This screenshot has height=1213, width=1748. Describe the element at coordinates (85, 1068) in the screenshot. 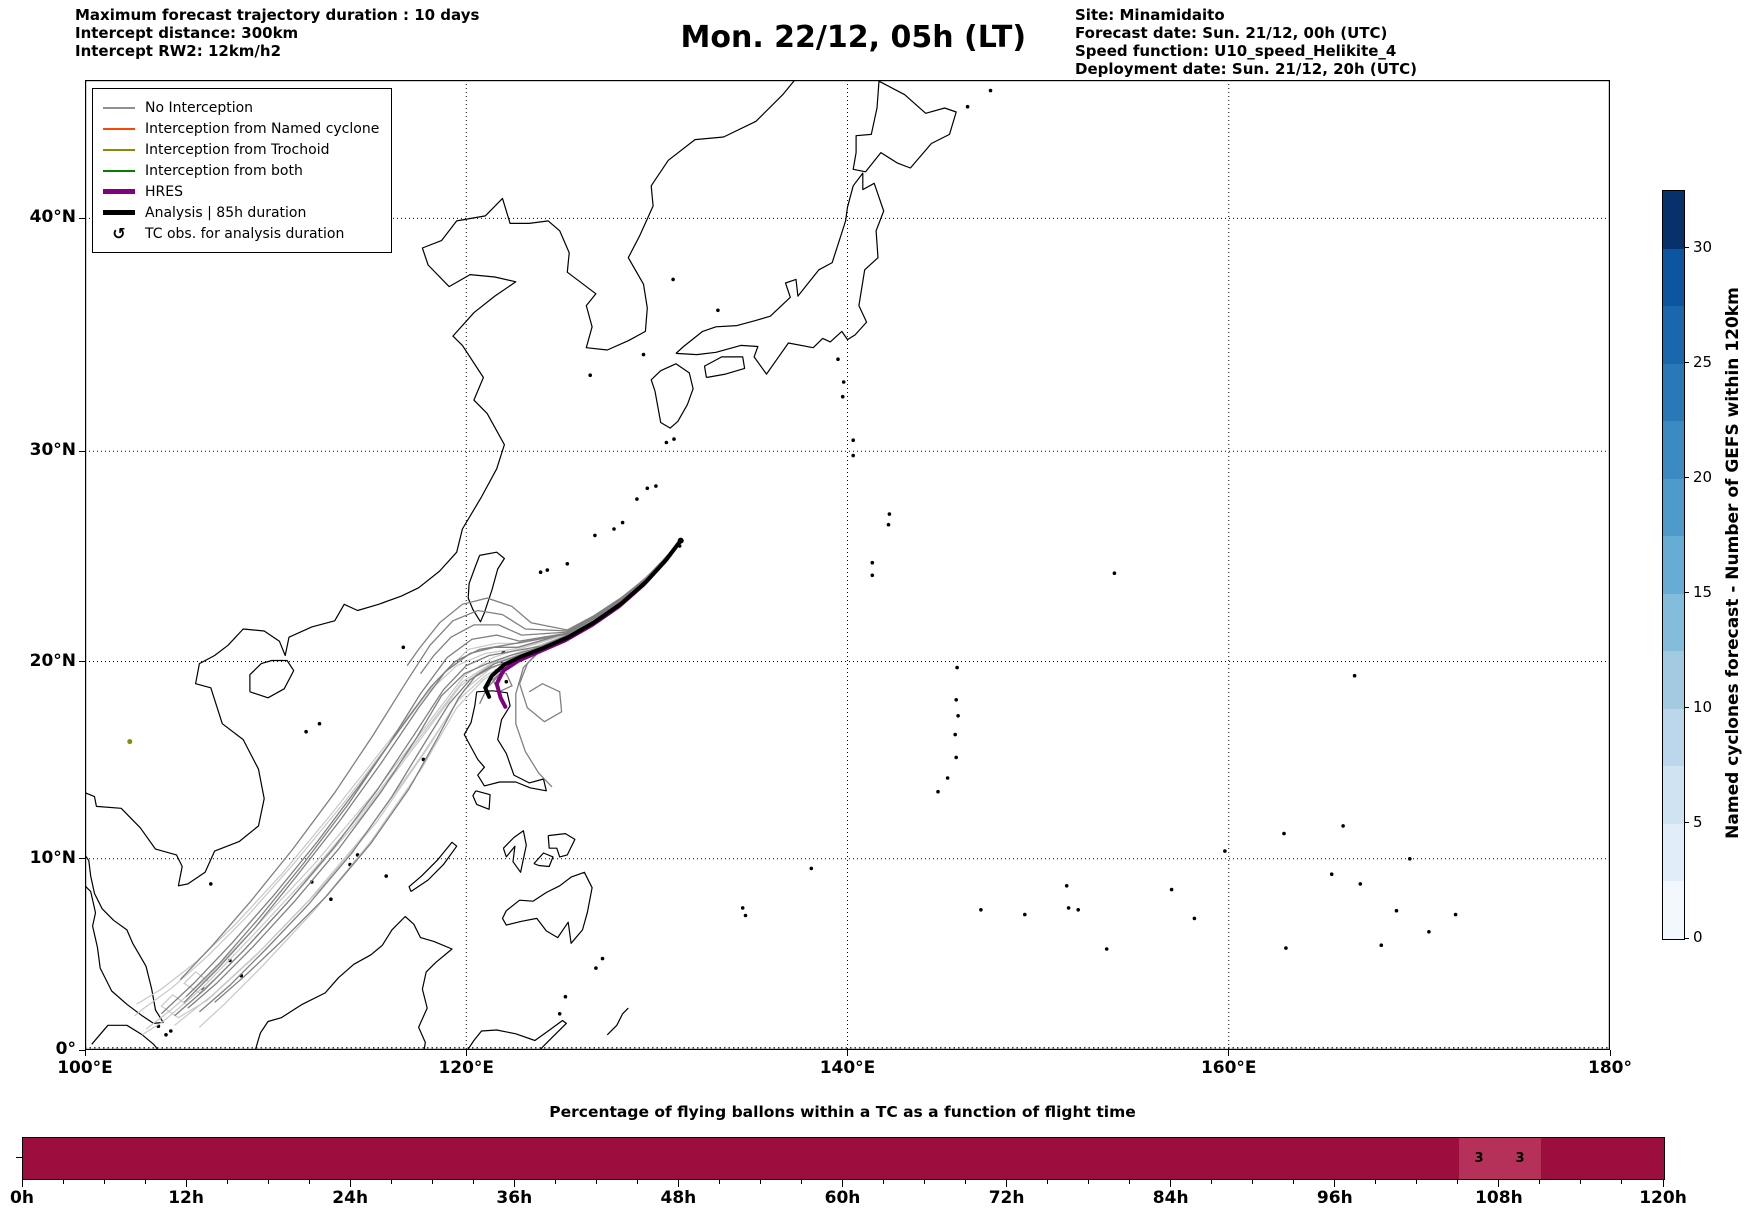

I see `x-tick-label: 100°E` at that location.